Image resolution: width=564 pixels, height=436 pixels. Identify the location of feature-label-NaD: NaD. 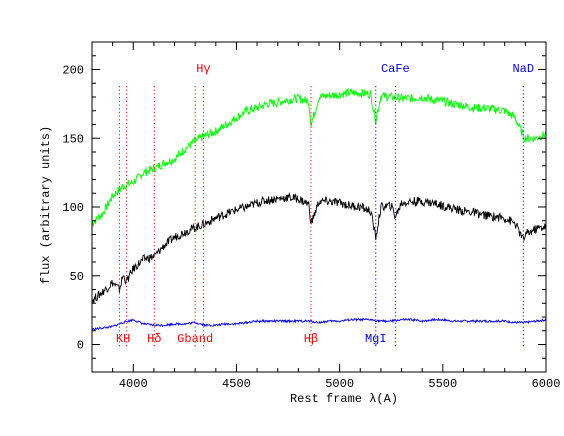
(523, 69).